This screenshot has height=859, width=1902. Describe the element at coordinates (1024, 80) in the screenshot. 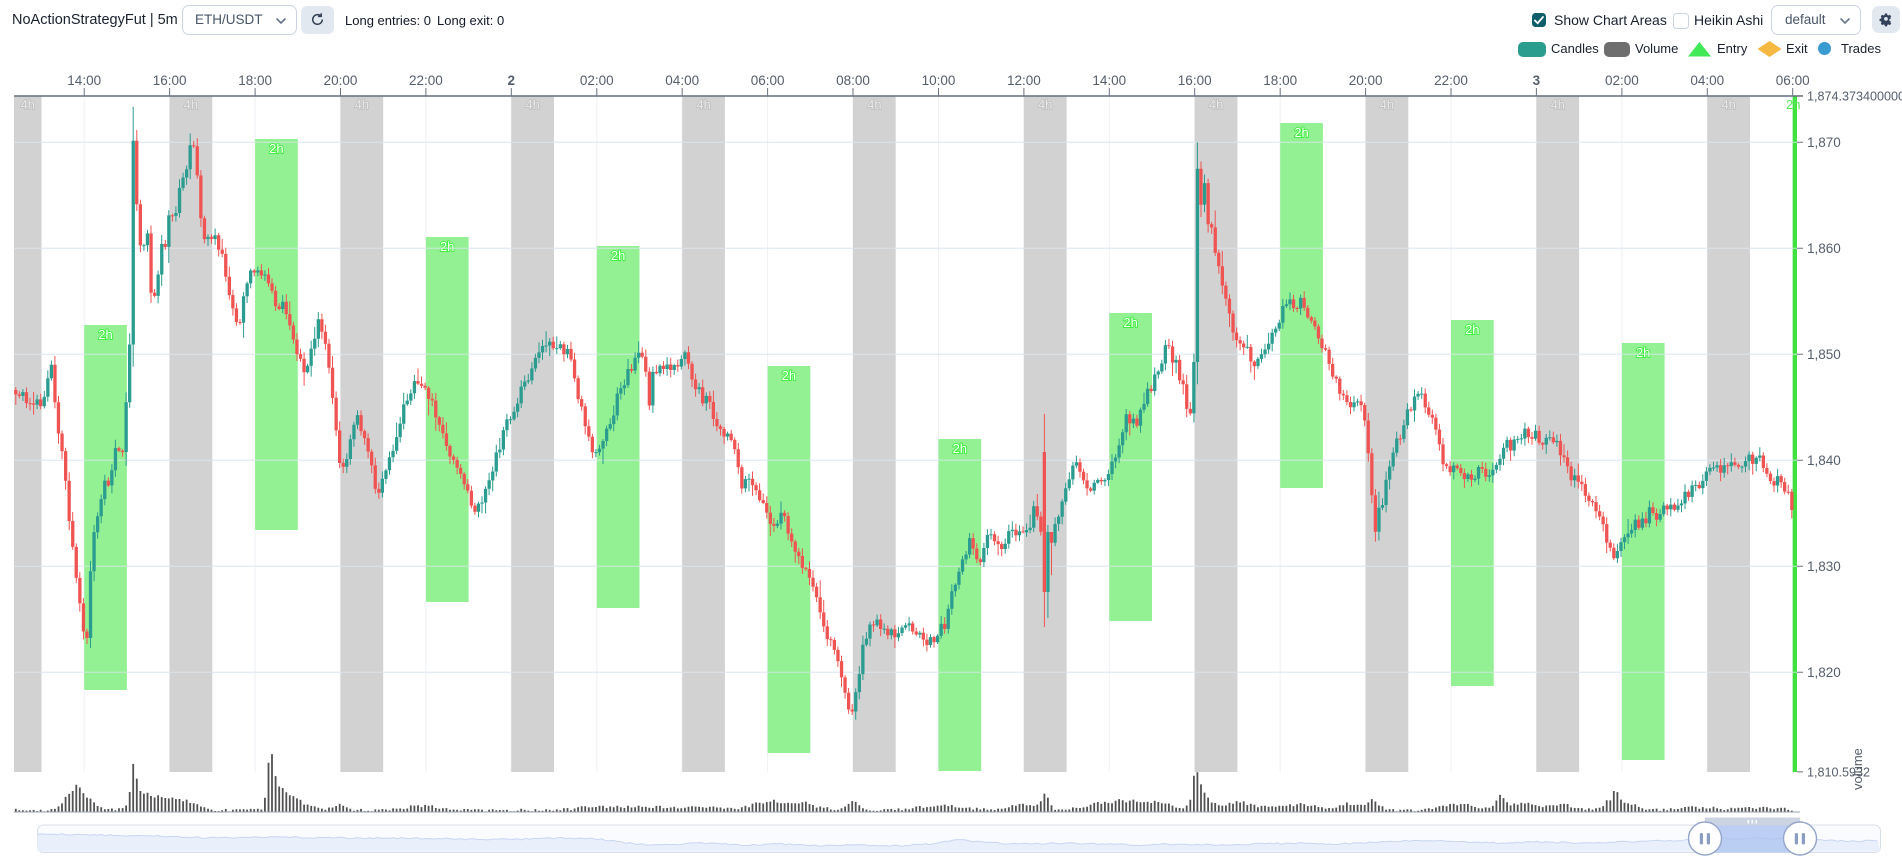

I see `svg-text: 12:00` at that location.